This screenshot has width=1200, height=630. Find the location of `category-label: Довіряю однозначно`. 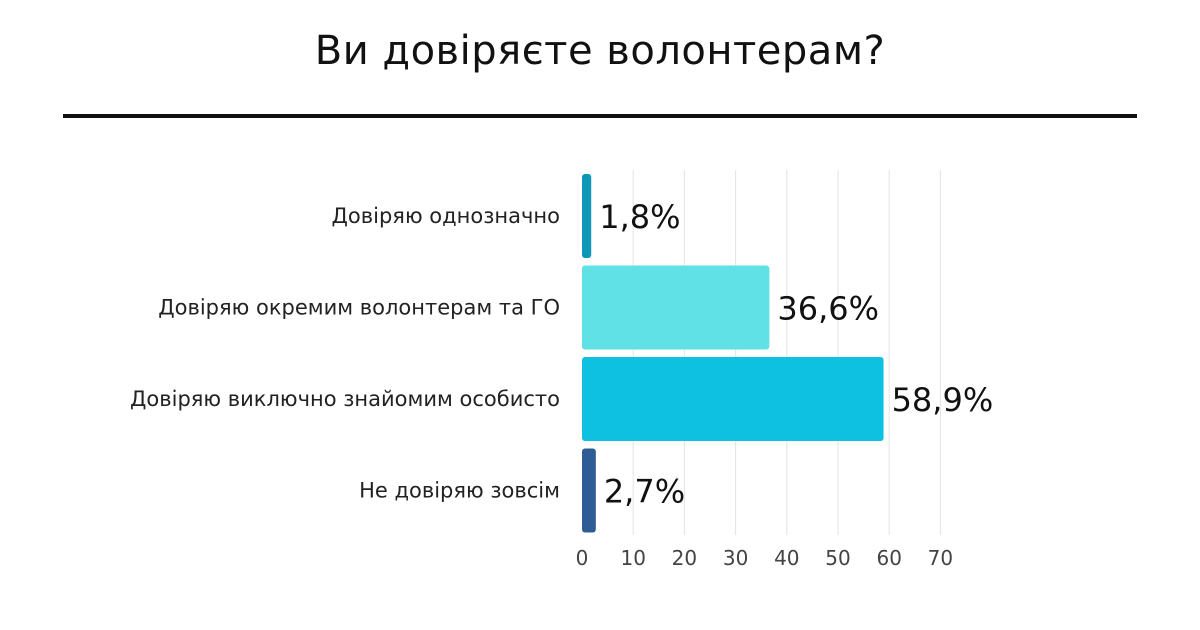

category-label: Довіряю однозначно is located at coordinates (446, 216).